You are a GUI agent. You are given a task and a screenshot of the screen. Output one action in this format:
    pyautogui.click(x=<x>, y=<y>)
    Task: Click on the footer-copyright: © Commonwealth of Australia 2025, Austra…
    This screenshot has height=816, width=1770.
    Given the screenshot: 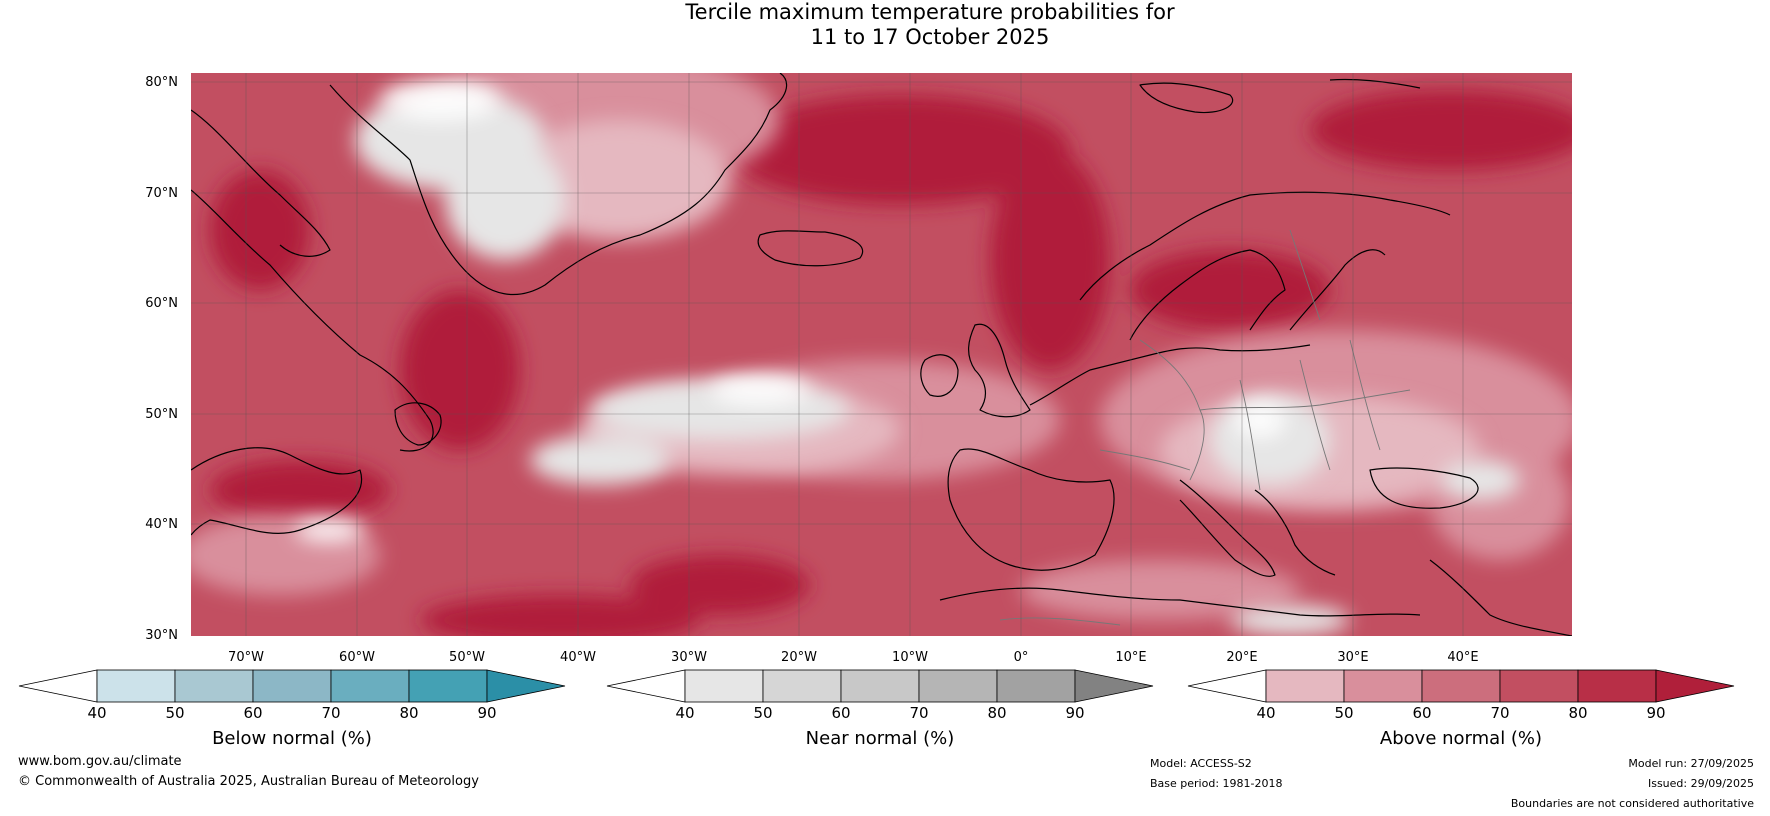 What is the action you would take?
    pyautogui.click(x=248, y=781)
    